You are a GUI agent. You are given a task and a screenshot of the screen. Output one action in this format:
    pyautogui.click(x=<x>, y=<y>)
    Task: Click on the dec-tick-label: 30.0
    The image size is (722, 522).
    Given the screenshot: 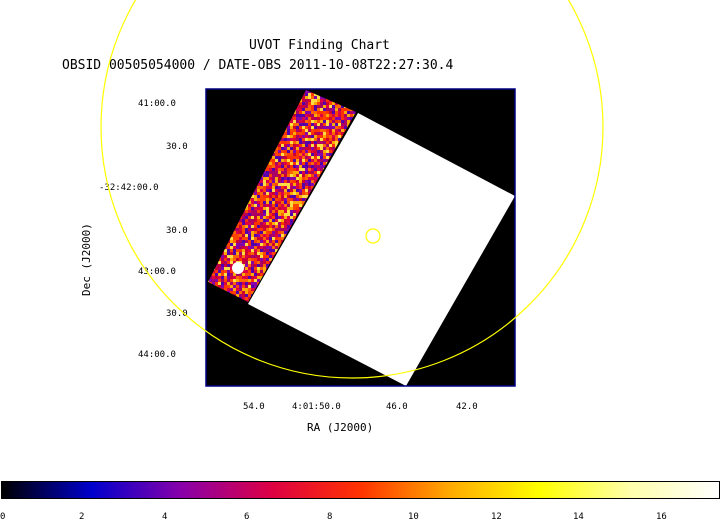 What is the action you would take?
    pyautogui.click(x=177, y=231)
    